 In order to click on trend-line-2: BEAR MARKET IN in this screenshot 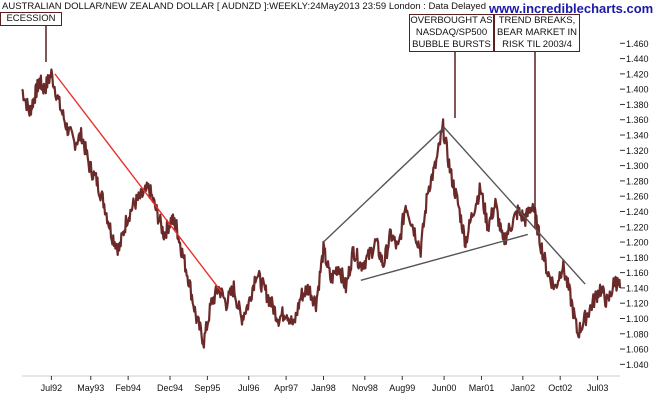, I will do `click(537, 32)`.